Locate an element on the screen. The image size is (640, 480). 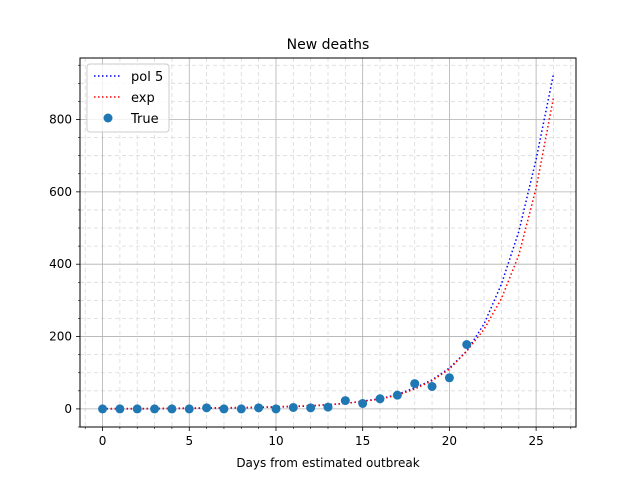
y-tick-label: 0 is located at coordinates (68, 409).